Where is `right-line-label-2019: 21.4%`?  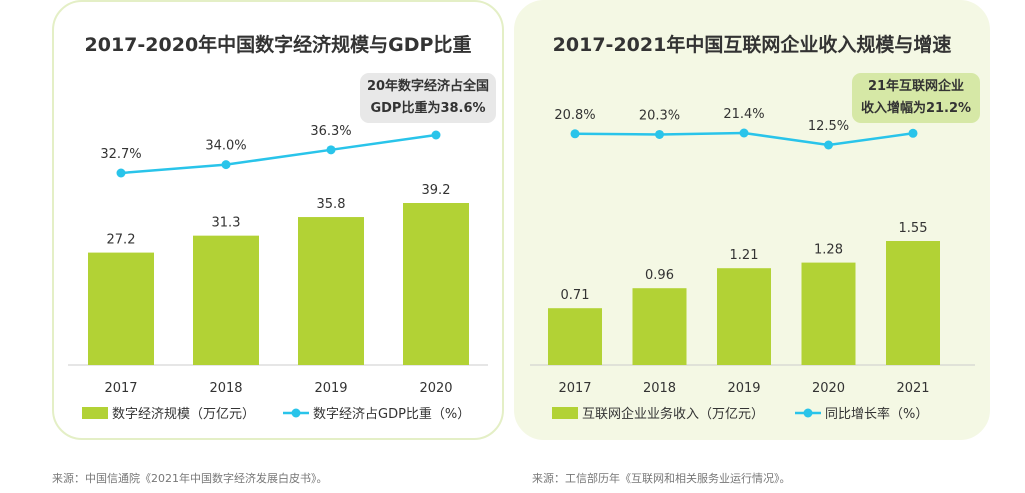 right-line-label-2019: 21.4% is located at coordinates (743, 114).